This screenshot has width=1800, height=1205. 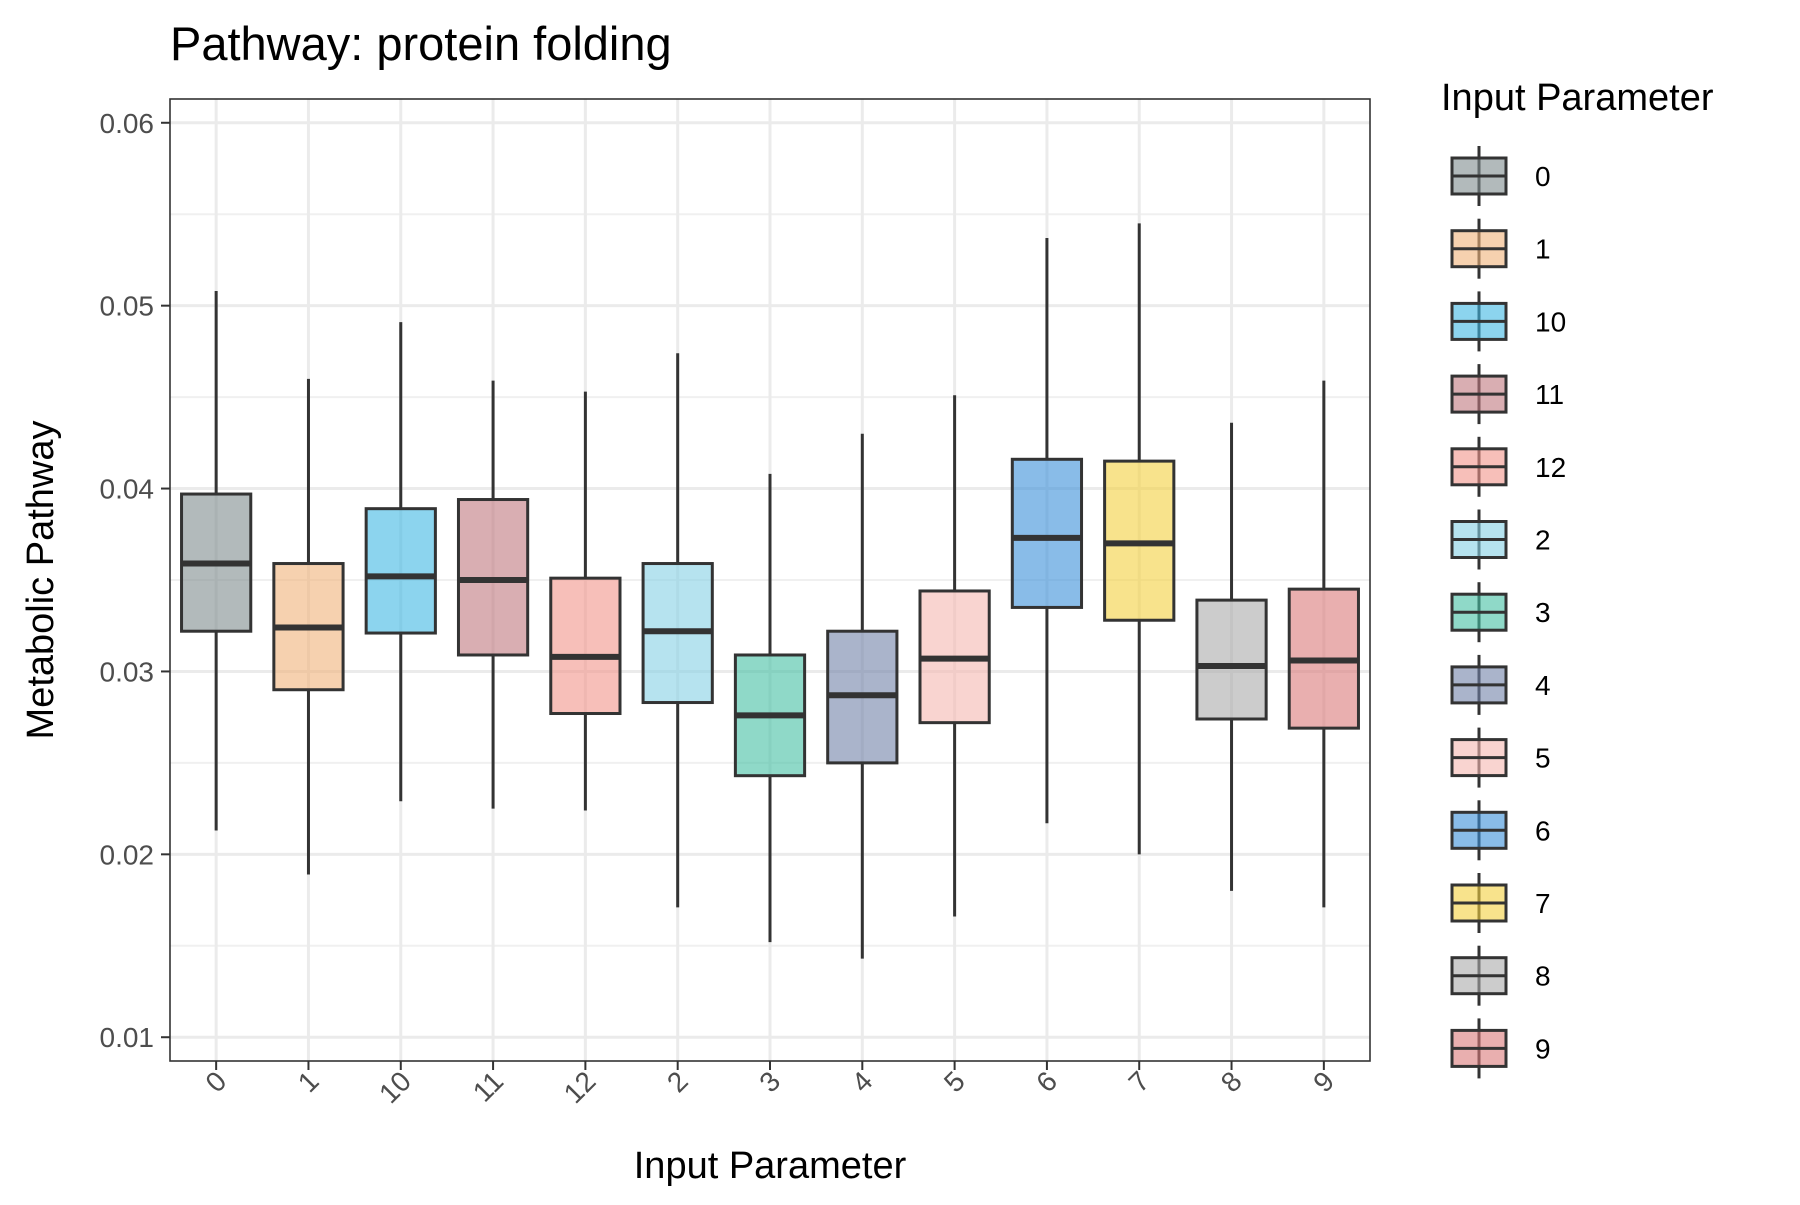 What do you see at coordinates (1046, 1081) in the screenshot?
I see `x-tick-label: 6` at bounding box center [1046, 1081].